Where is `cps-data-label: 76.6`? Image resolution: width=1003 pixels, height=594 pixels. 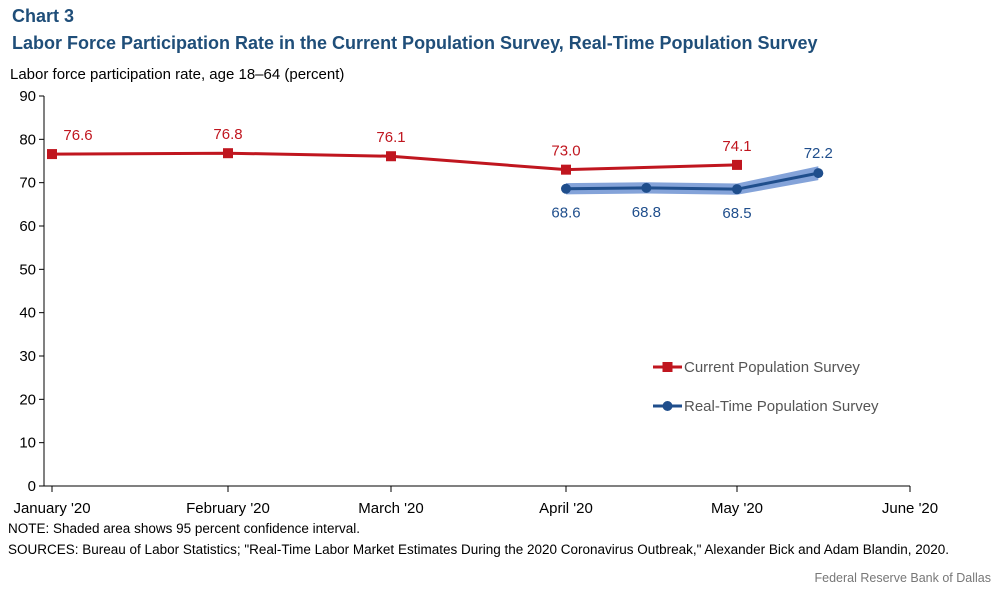 cps-data-label: 76.6 is located at coordinates (77, 135).